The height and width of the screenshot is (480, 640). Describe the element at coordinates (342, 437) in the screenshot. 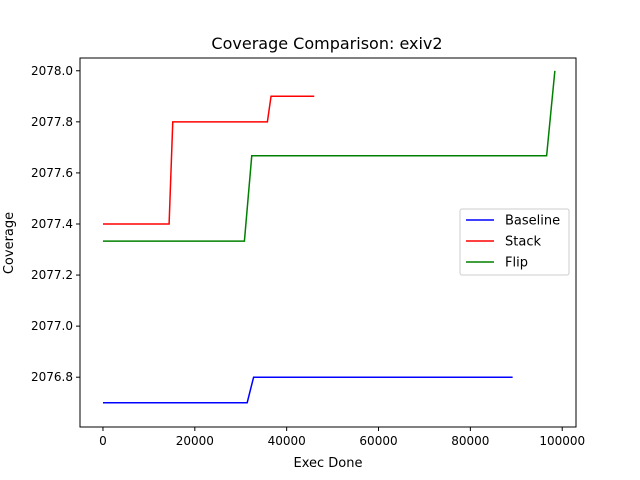

I see `x-axis-ticks: 0 20000 40000 60000 80000 100000` at that location.